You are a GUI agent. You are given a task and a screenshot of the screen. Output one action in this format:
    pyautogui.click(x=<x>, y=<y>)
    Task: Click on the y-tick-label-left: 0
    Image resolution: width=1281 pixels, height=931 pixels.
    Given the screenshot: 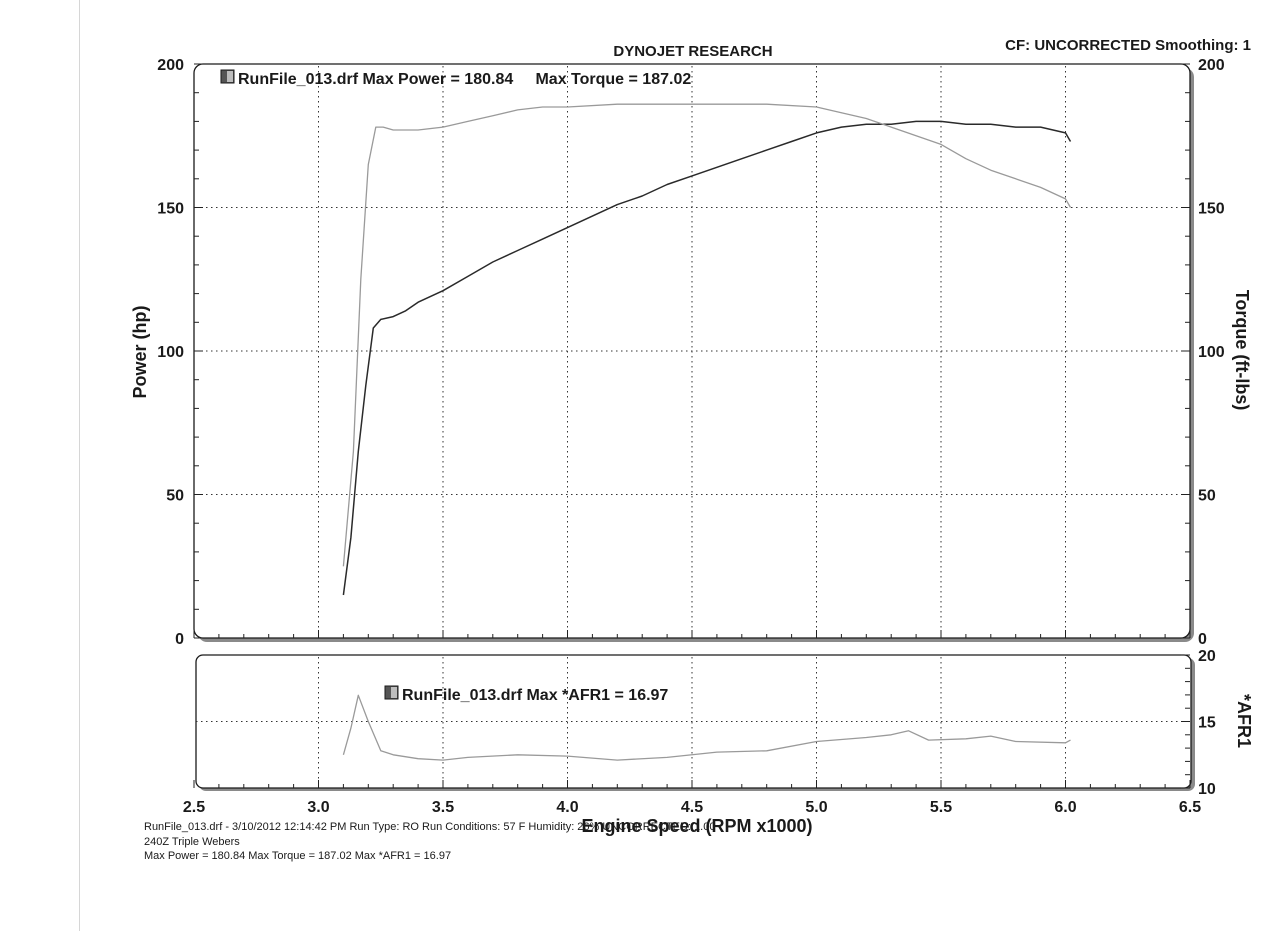 What is the action you would take?
    pyautogui.click(x=179, y=639)
    